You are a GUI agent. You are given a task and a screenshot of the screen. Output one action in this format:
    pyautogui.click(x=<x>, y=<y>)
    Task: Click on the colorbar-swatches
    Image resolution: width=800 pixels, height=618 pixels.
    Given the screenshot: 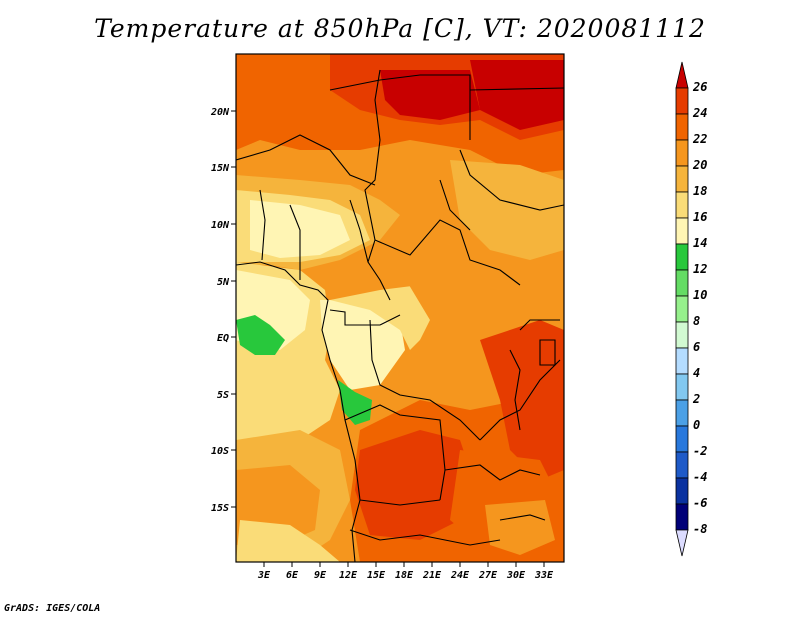 What is the action you would take?
    pyautogui.click(x=682, y=309)
    